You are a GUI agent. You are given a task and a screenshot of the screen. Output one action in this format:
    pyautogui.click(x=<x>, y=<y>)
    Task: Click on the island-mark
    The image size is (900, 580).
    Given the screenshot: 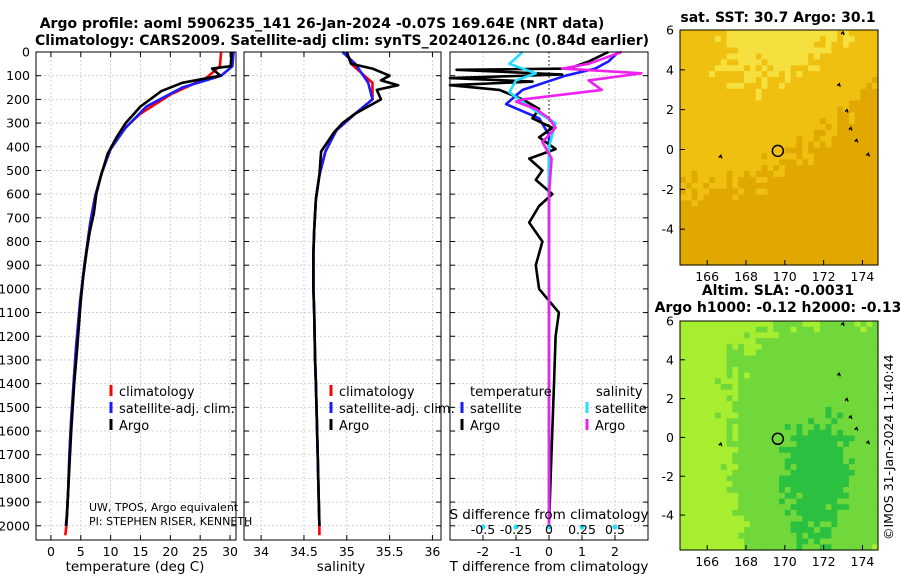 What is the action you would take?
    pyautogui.click(x=846, y=399)
    